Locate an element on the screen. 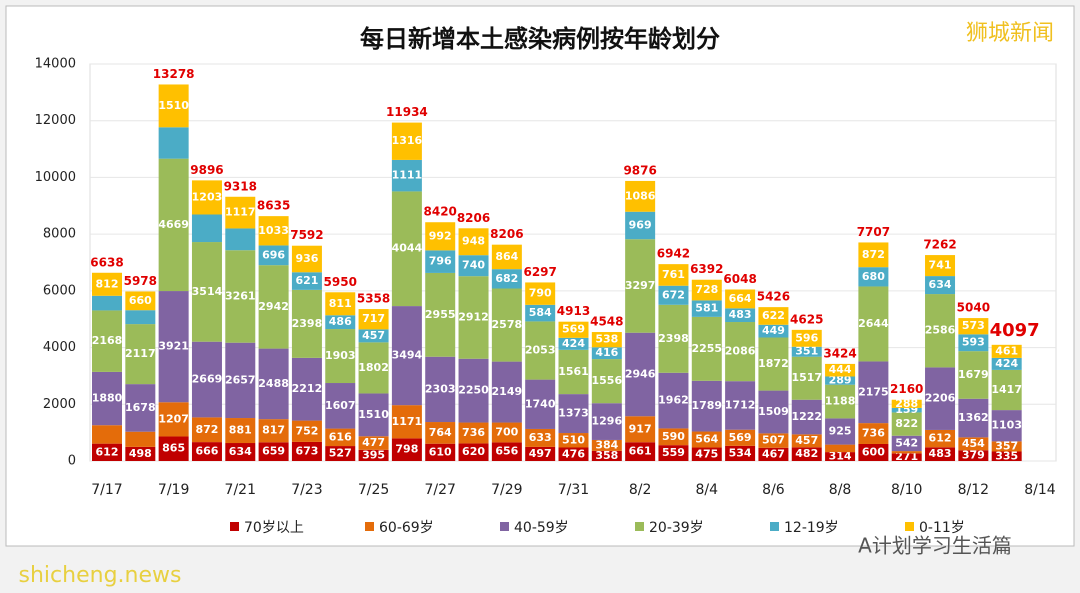 This screenshot has width=1080, height=593. data-label: 1203 is located at coordinates (207, 196).